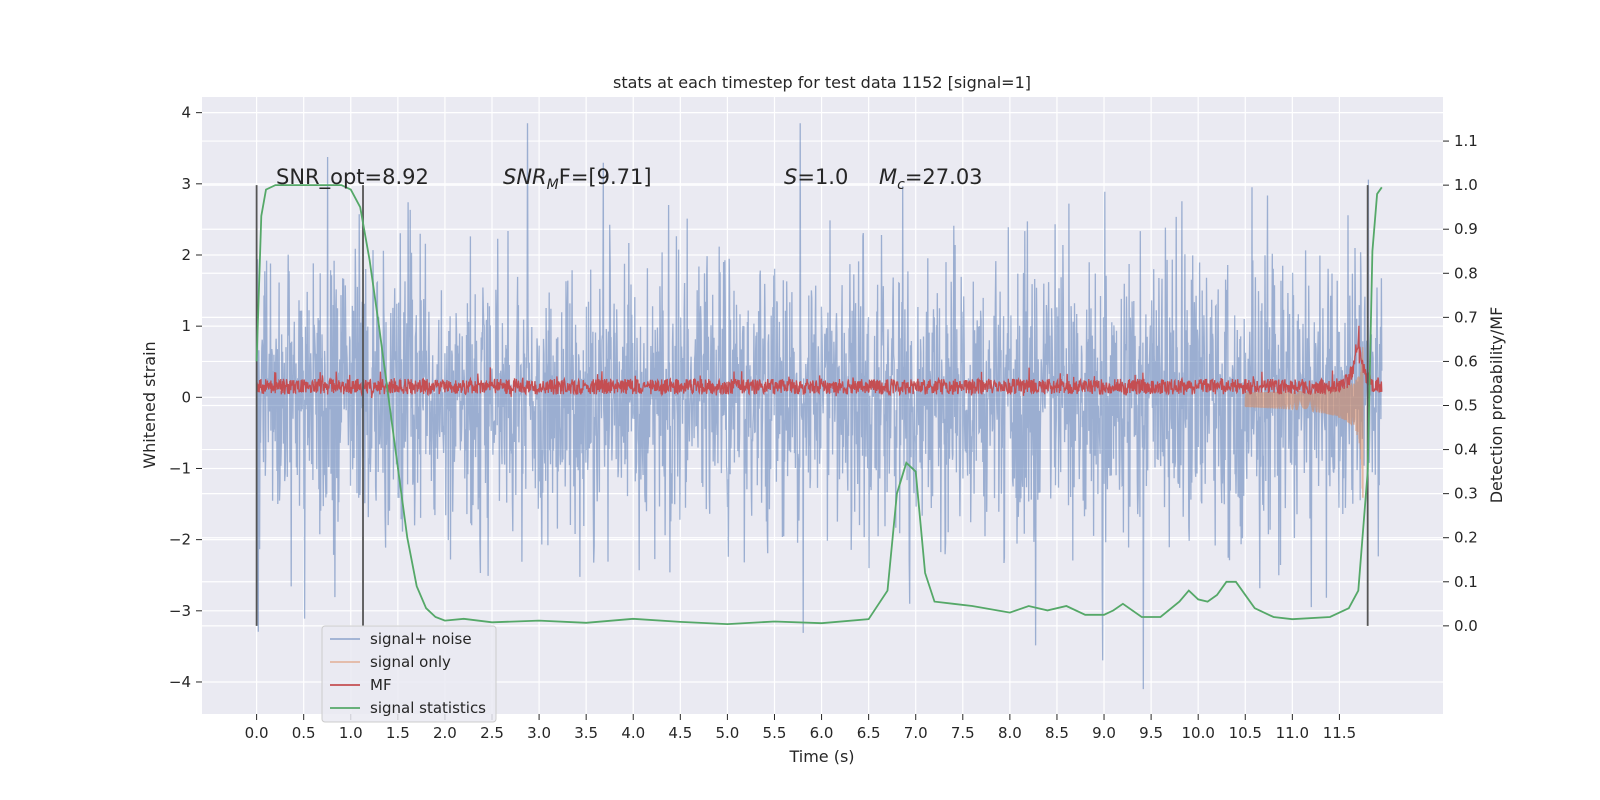 The width and height of the screenshot is (1600, 800). Describe the element at coordinates (1466, 185) in the screenshot. I see `y-right-tick-label-10: 1.0` at that location.